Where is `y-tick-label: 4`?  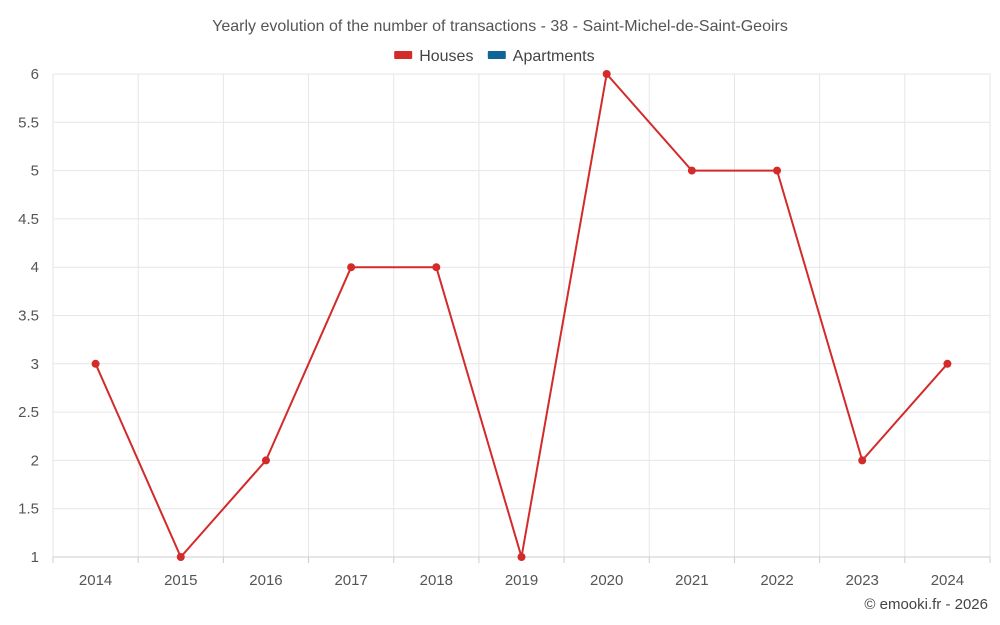 y-tick-label: 4 is located at coordinates (35, 267).